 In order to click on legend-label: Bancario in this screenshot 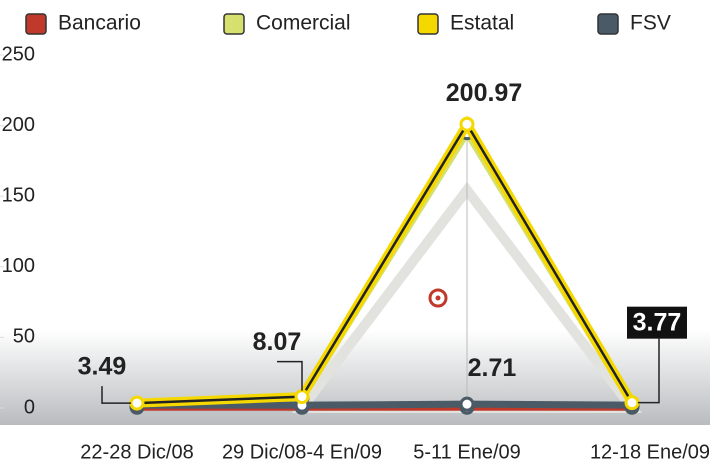, I will do `click(99, 23)`.